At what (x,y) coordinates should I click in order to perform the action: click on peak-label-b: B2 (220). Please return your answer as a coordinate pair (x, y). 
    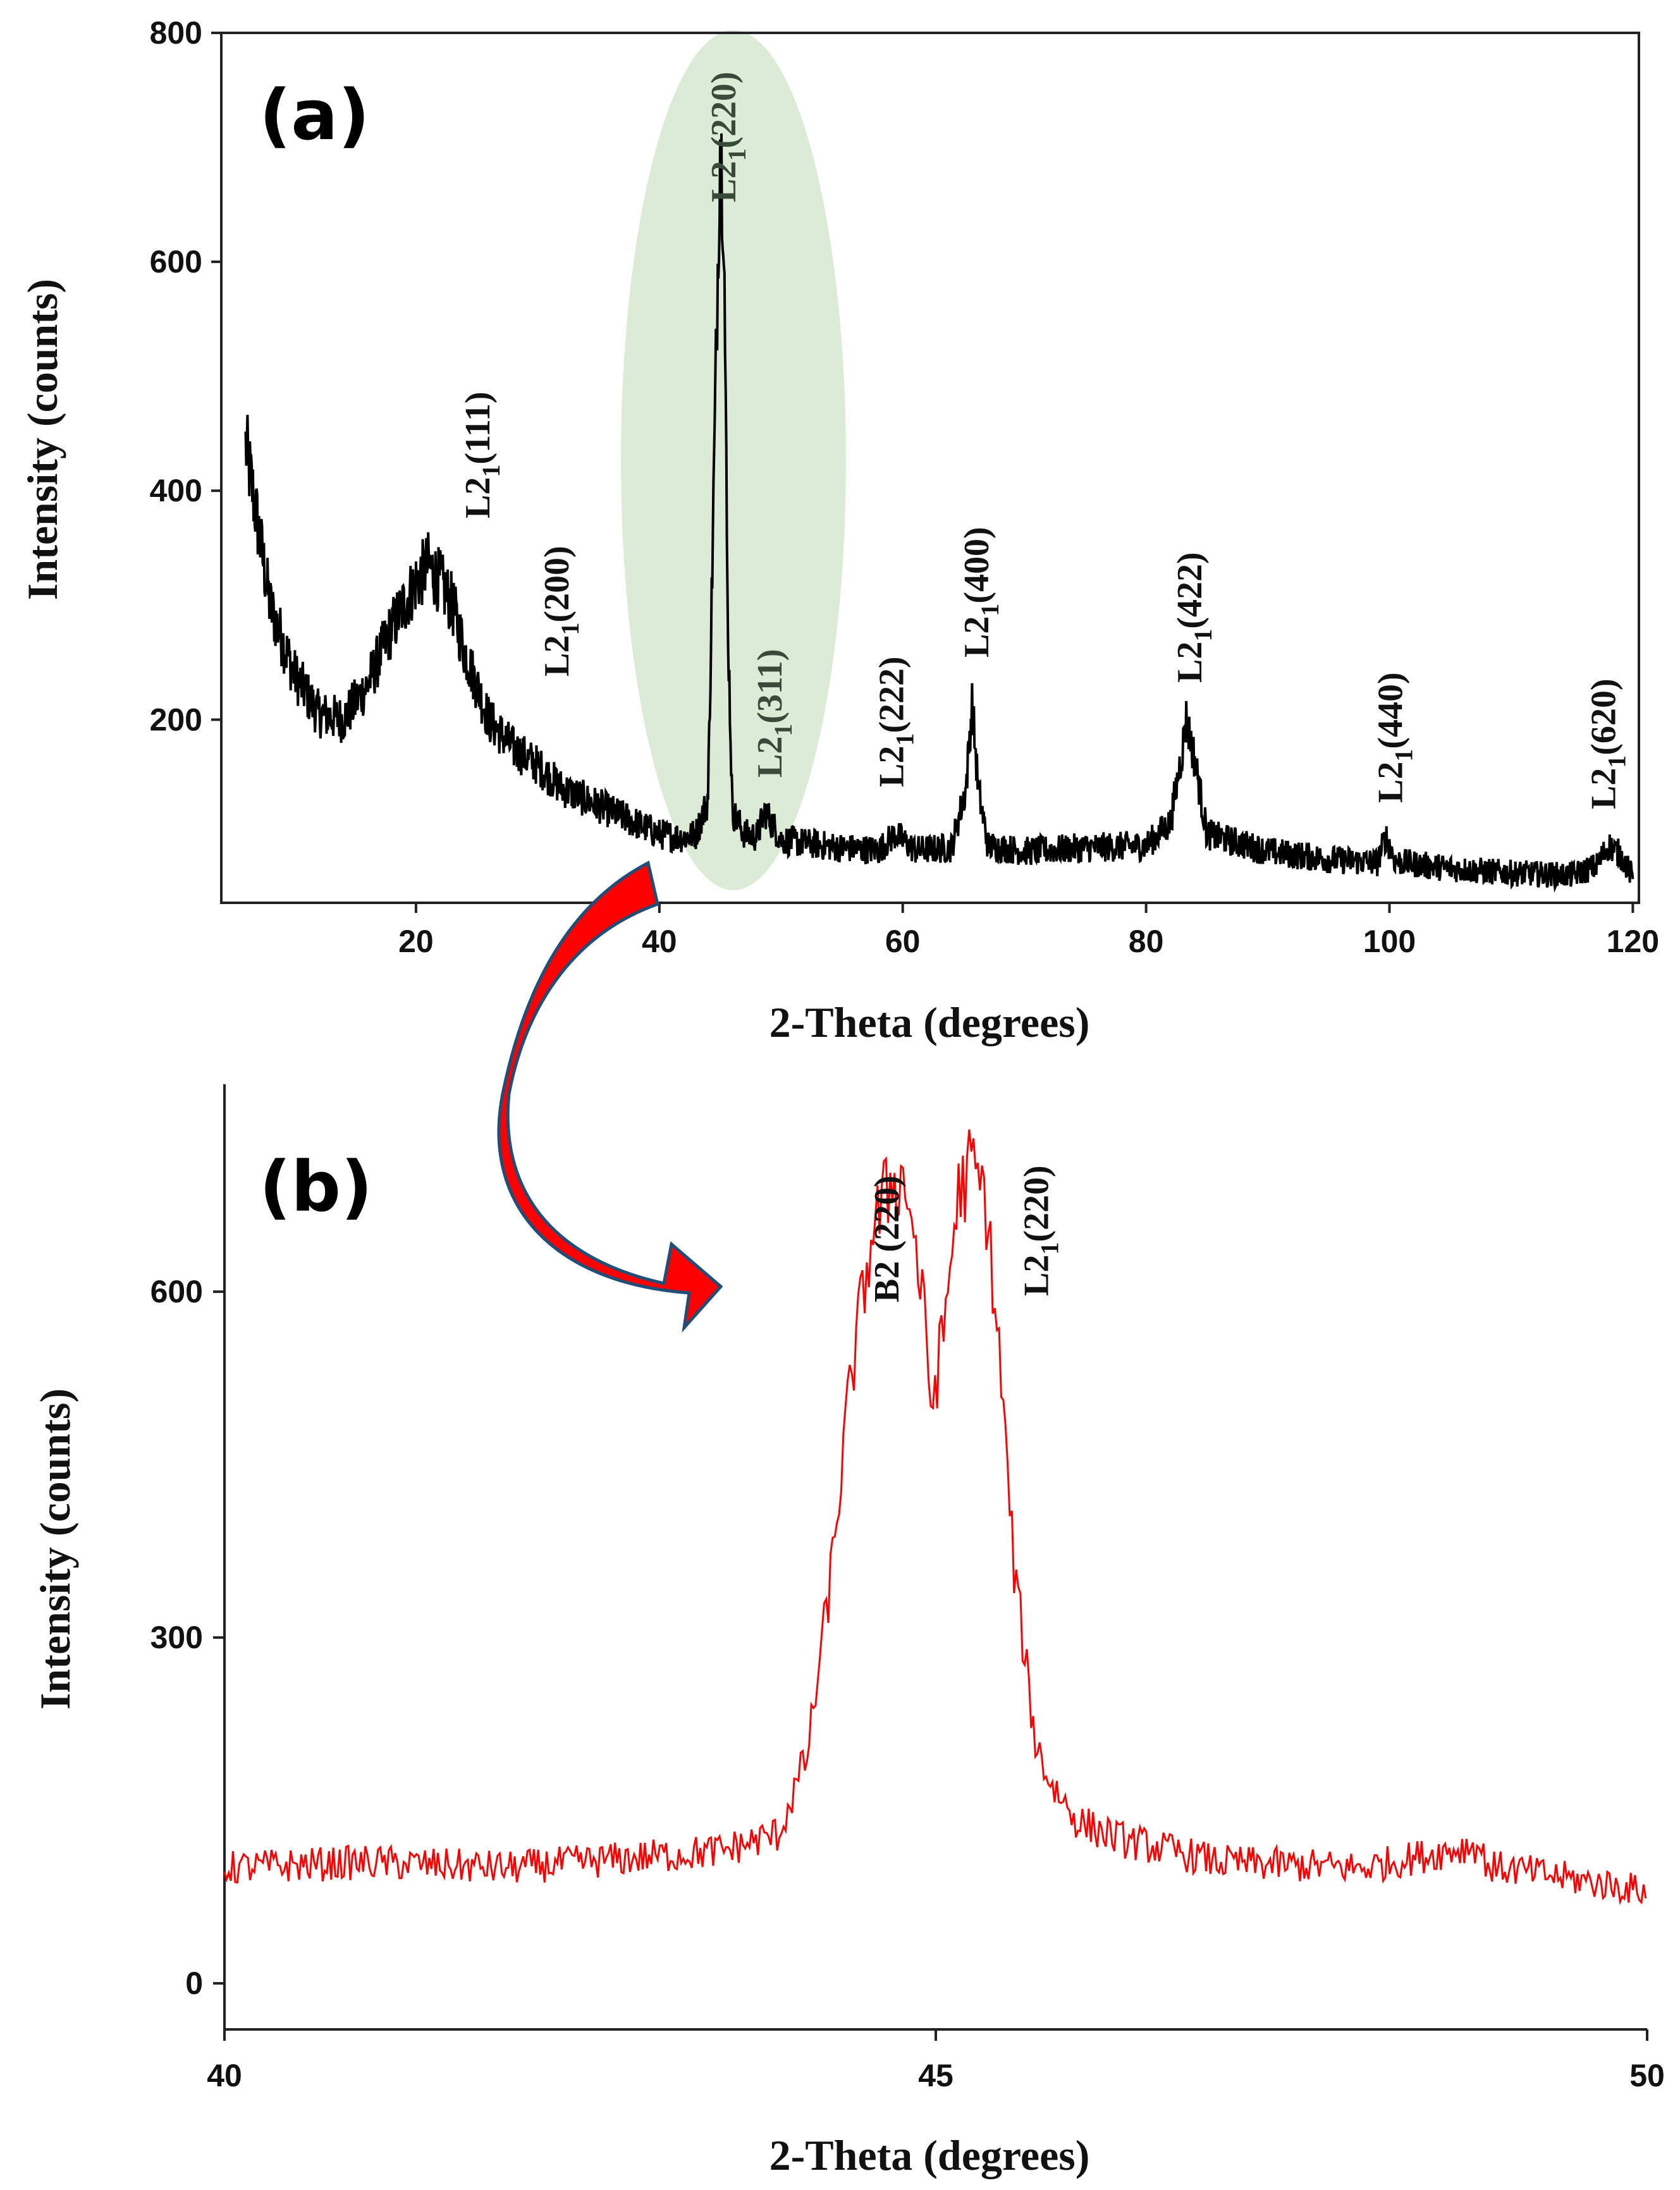
    Looking at the image, I should click on (887, 1238).